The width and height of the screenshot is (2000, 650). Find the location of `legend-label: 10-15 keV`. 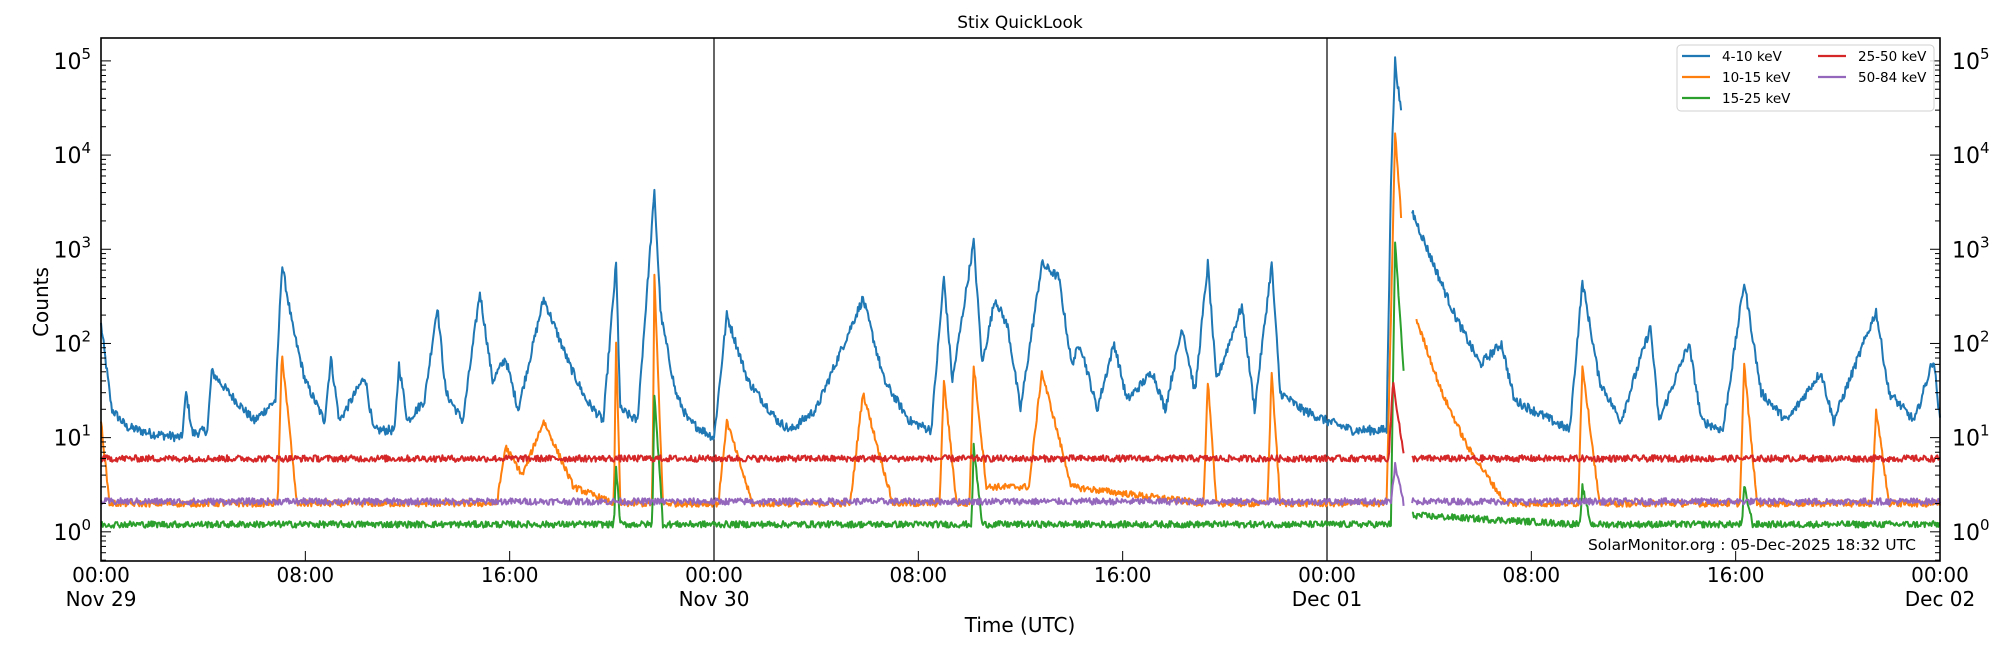

legend-label: 10-15 keV is located at coordinates (1756, 78).